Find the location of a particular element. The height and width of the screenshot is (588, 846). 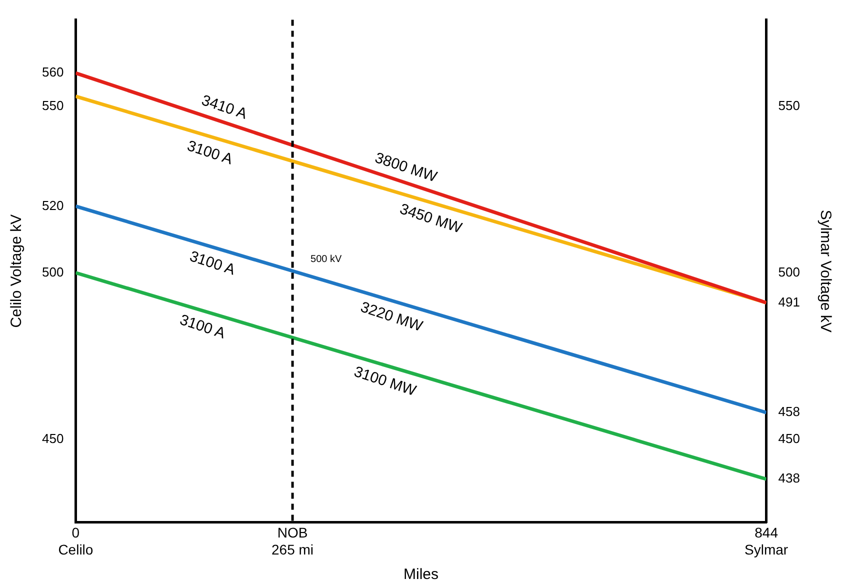

x-axis-title: Miles is located at coordinates (421, 575).